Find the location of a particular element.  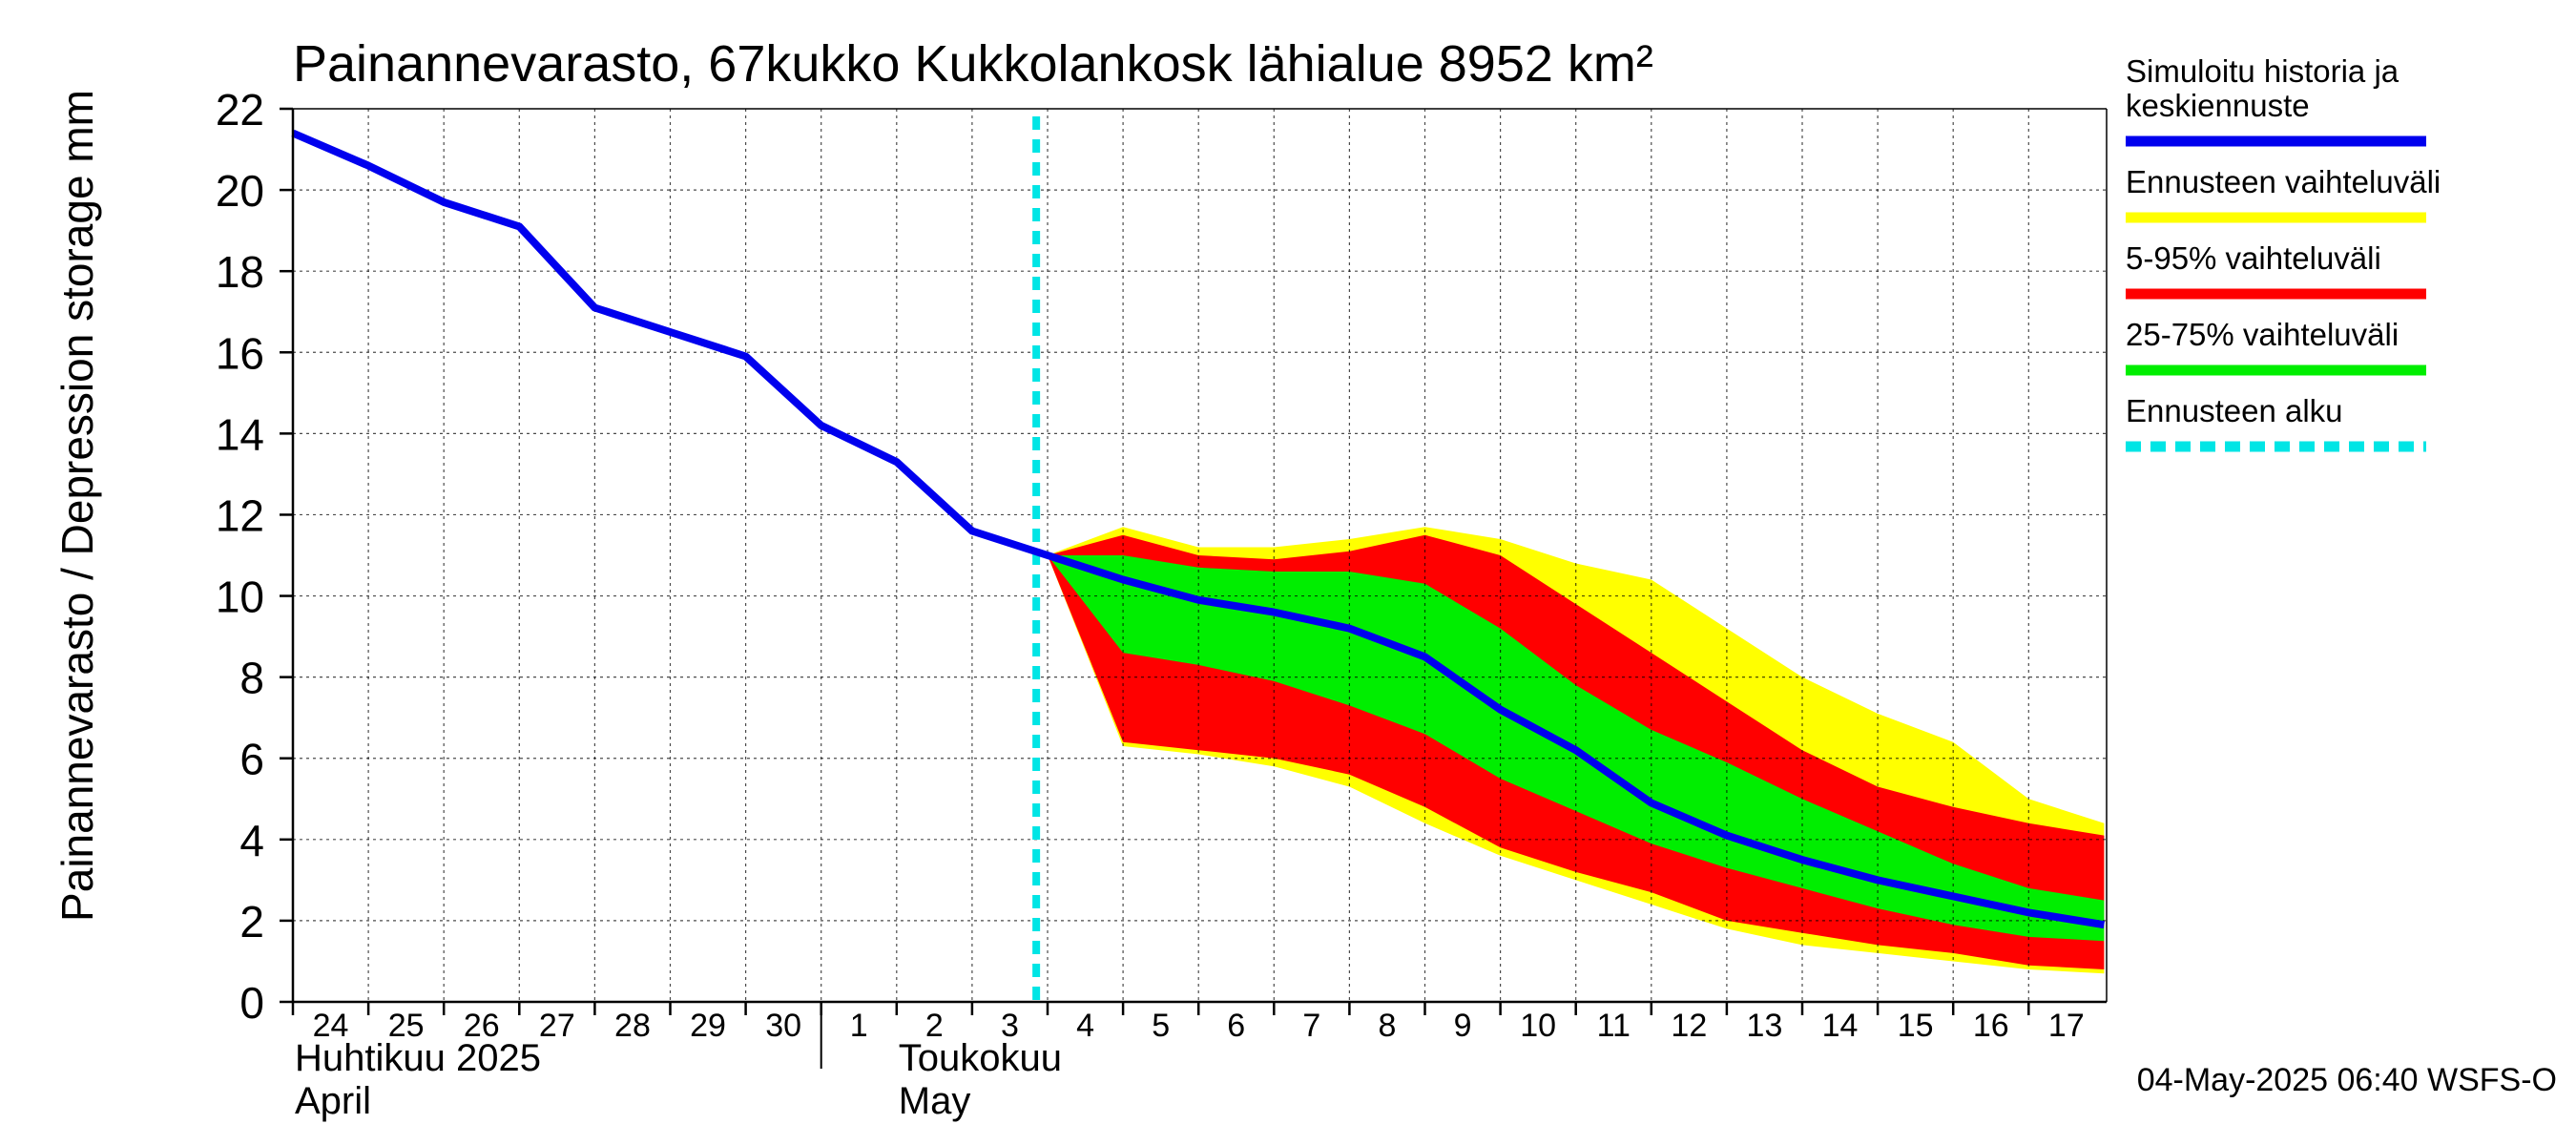

x-tick-label: 9 is located at coordinates (1463, 1026).